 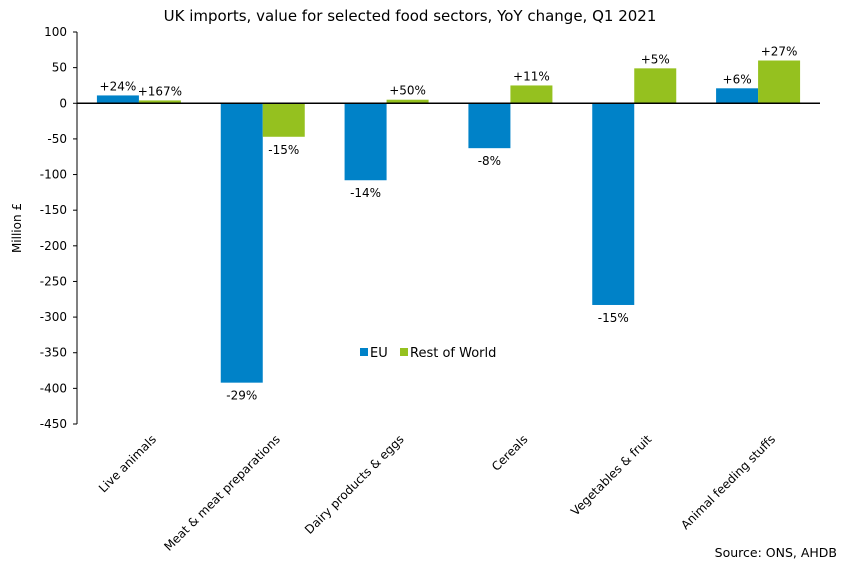 I want to click on y-tick-label: -50, so click(x=57, y=139).